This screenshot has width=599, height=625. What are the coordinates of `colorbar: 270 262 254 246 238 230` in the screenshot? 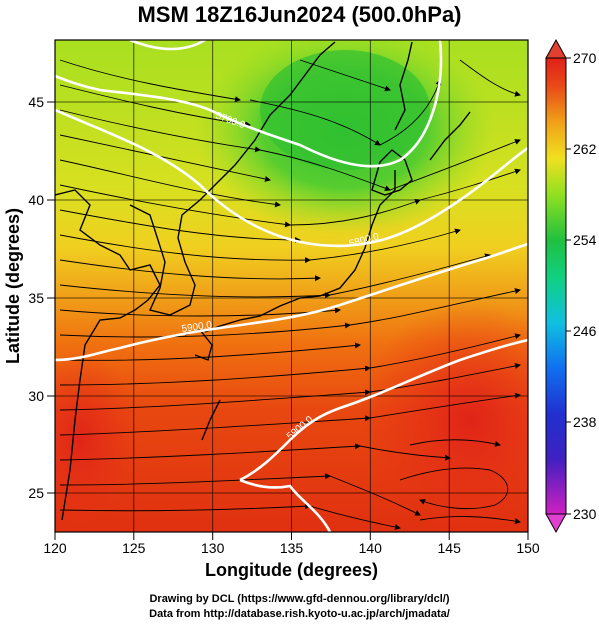 It's located at (571, 286).